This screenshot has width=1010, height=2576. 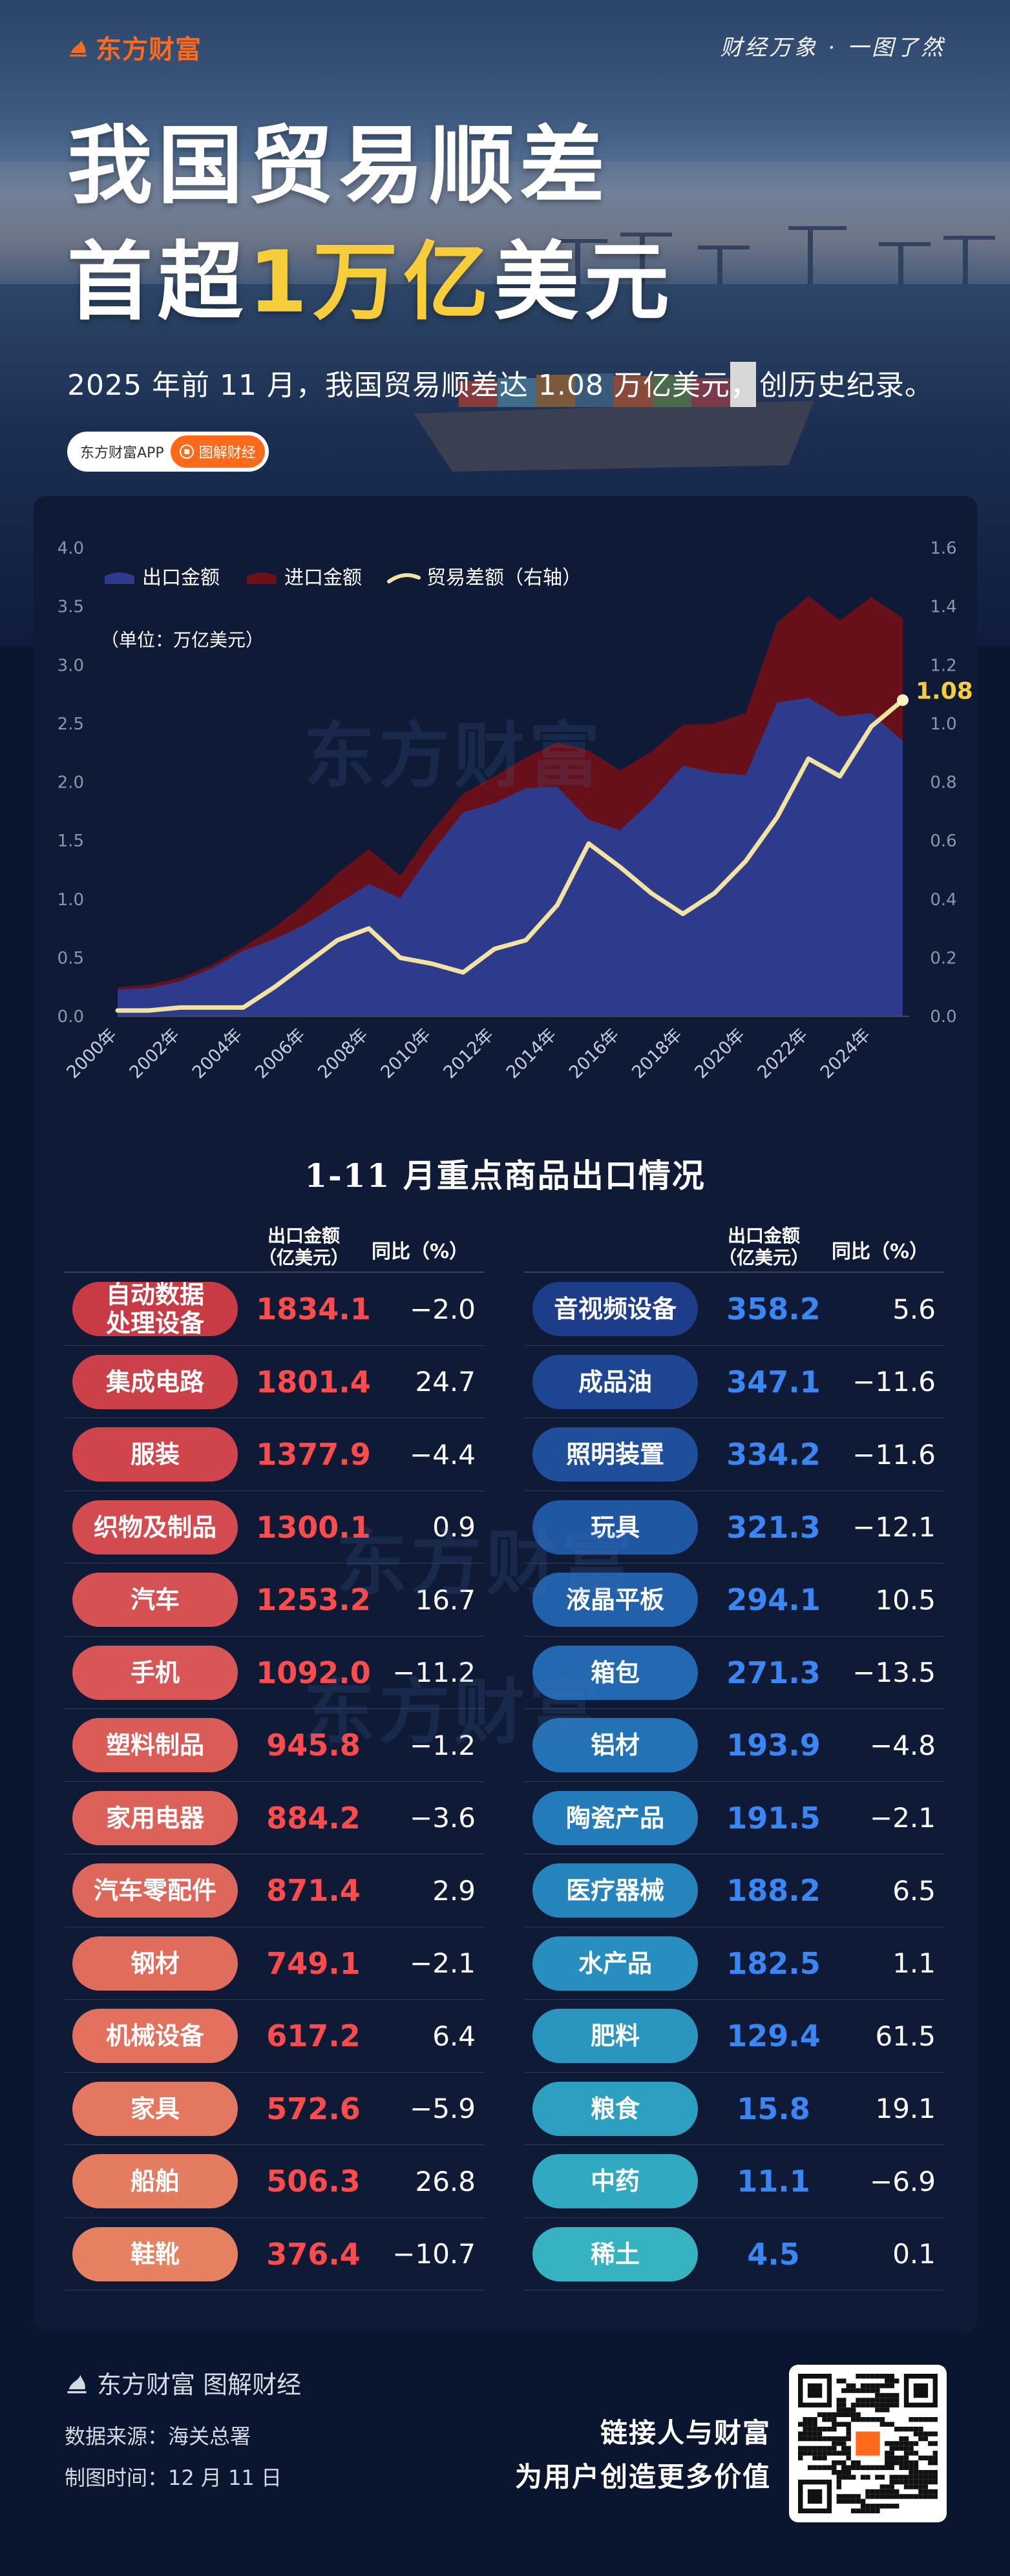 What do you see at coordinates (343, 1054) in the screenshot?
I see `x-axis-tick-label: 2008年` at bounding box center [343, 1054].